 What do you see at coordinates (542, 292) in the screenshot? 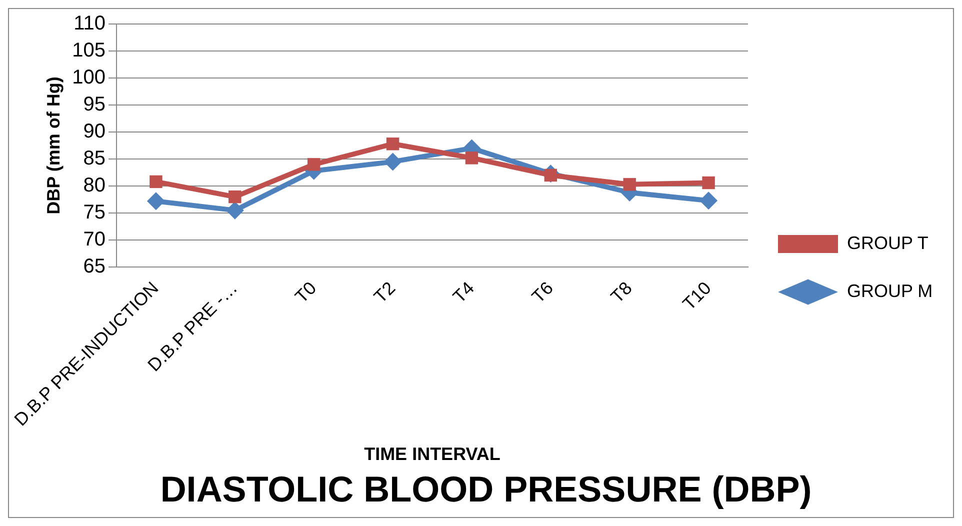
I see `x-tick-label: T6` at bounding box center [542, 292].